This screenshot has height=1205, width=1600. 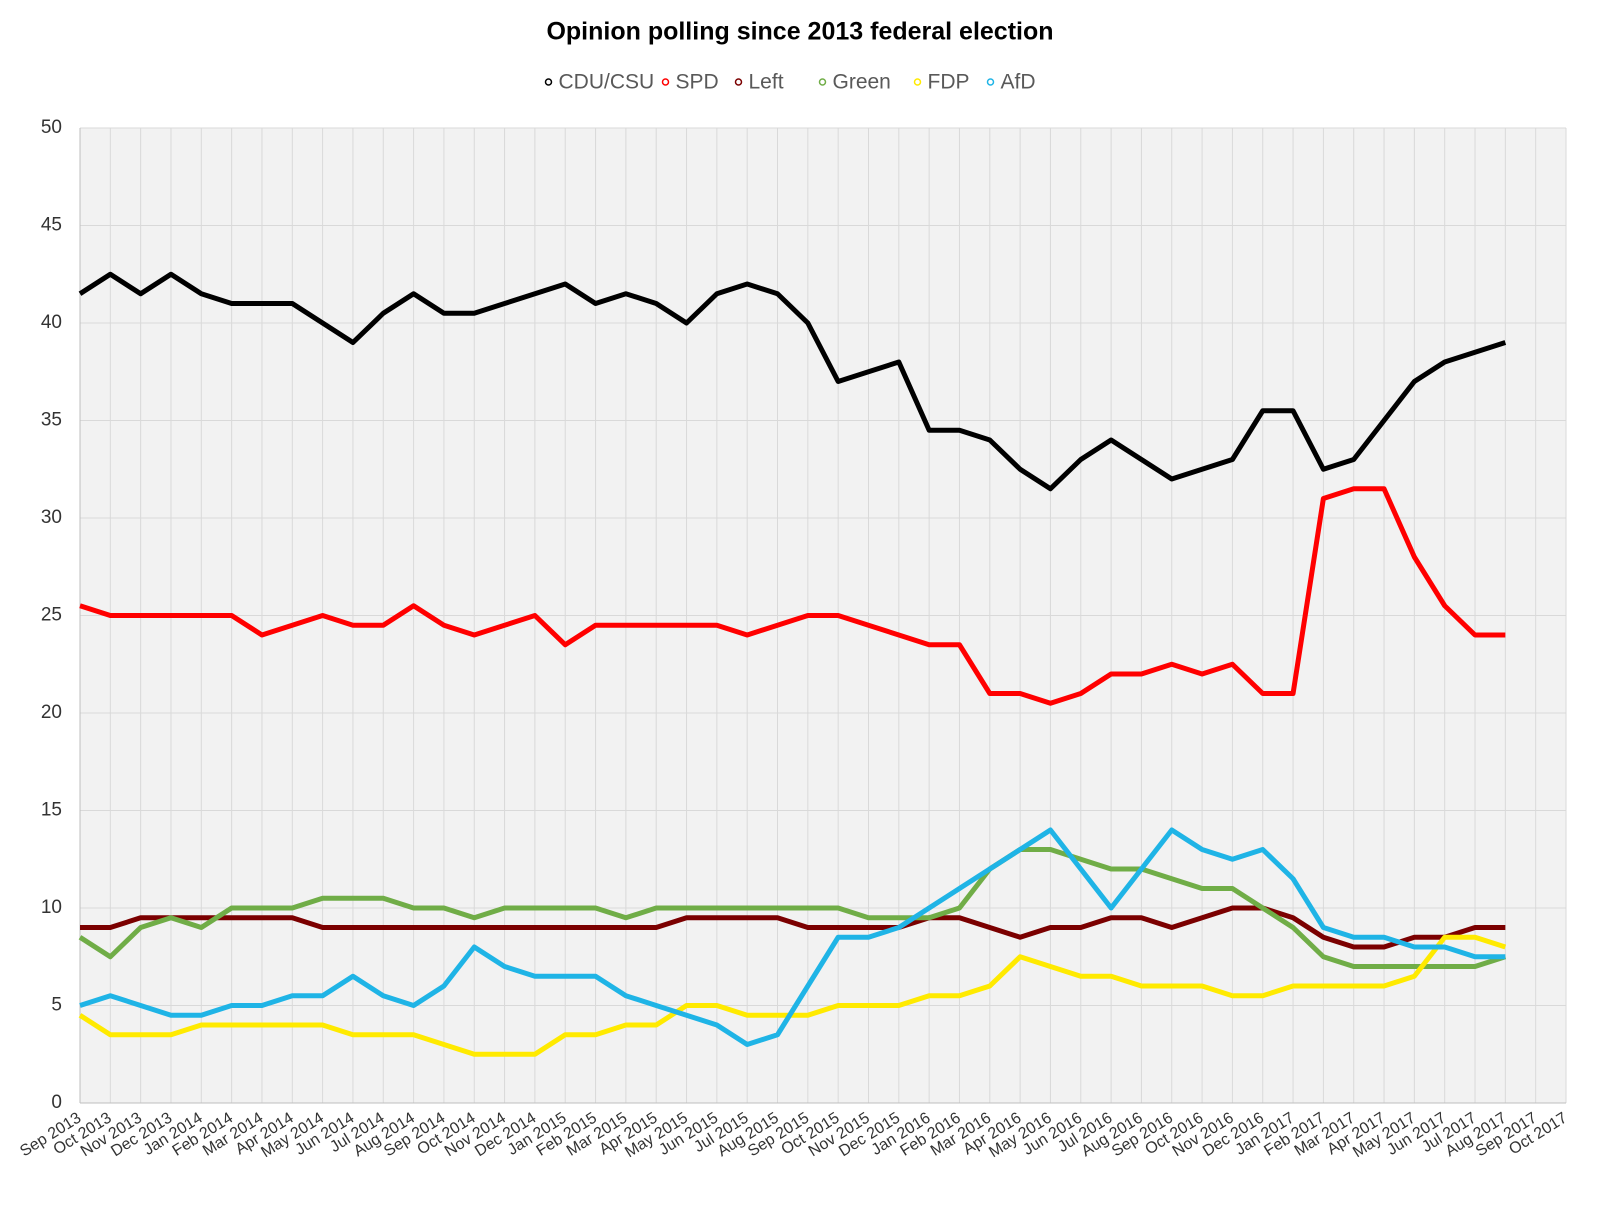 What do you see at coordinates (51, 712) in the screenshot?
I see `y-tick-label: 20` at bounding box center [51, 712].